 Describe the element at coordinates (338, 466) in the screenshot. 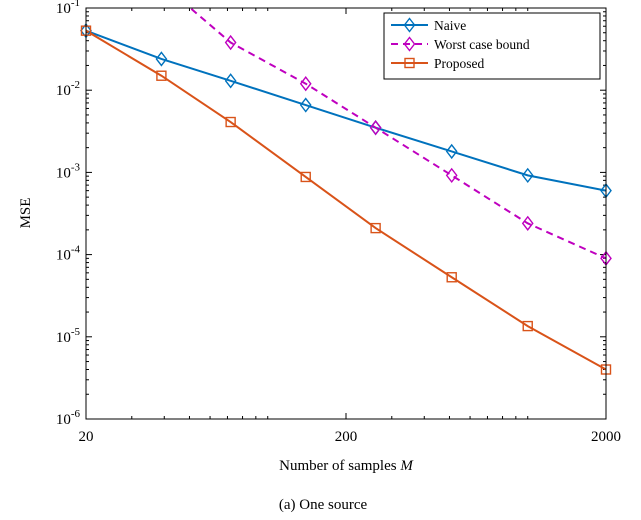

I see `x-axis-label-text: Number of samples` at that location.